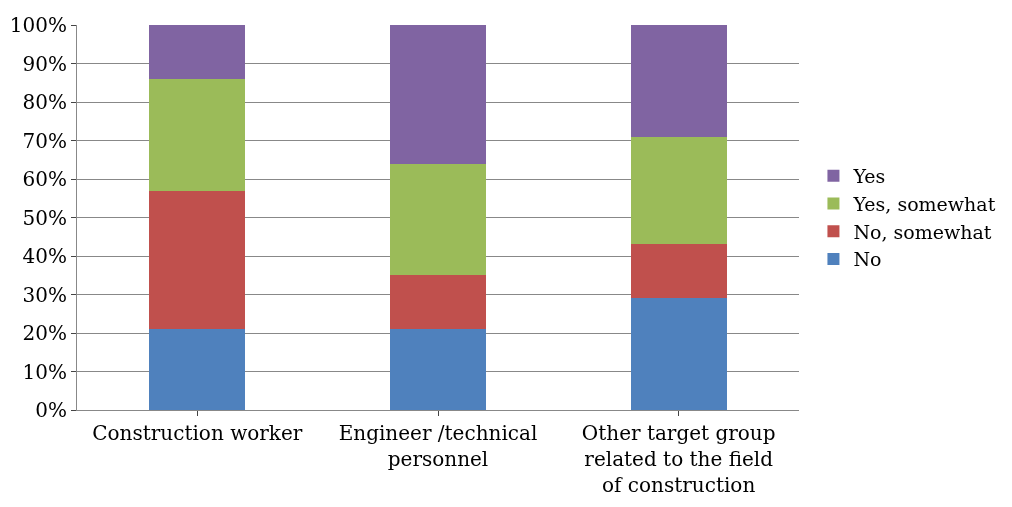 The height and width of the screenshot is (507, 1012). Describe the element at coordinates (438, 446) in the screenshot. I see `x-tick-label: Engineer /technical personnel` at that location.